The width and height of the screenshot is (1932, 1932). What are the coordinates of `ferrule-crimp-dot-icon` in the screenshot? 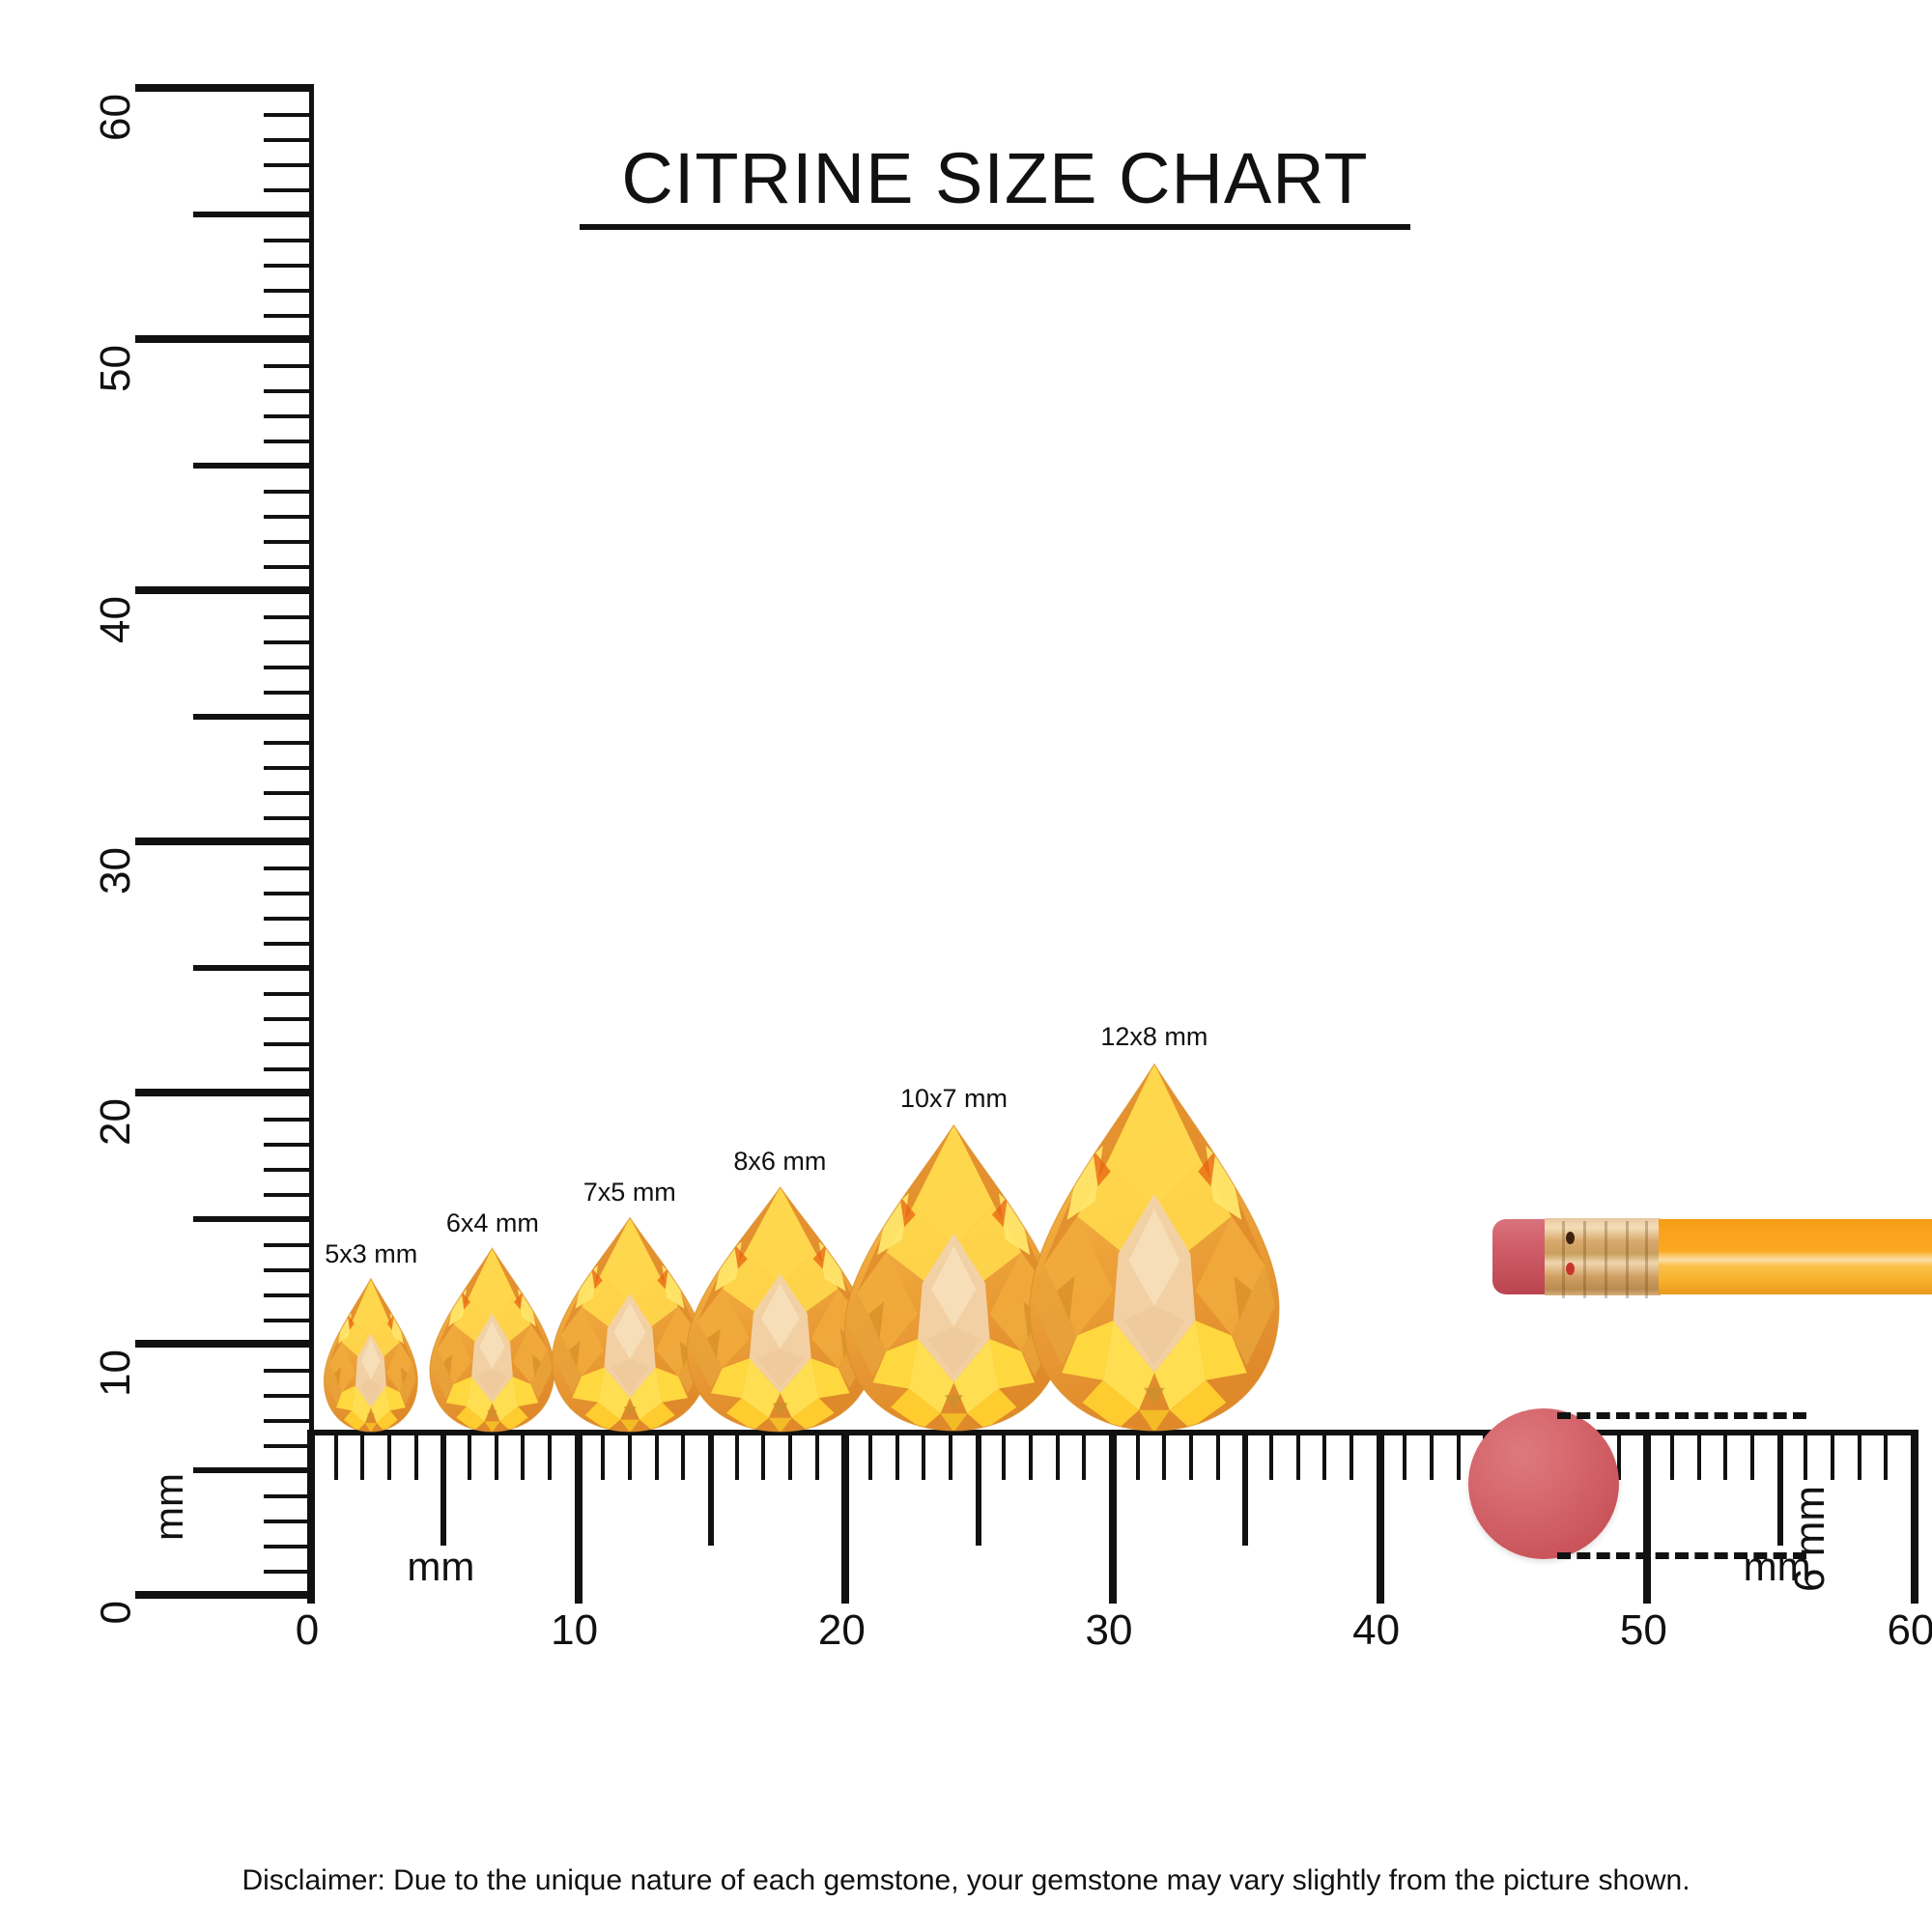 It's located at (1570, 1238).